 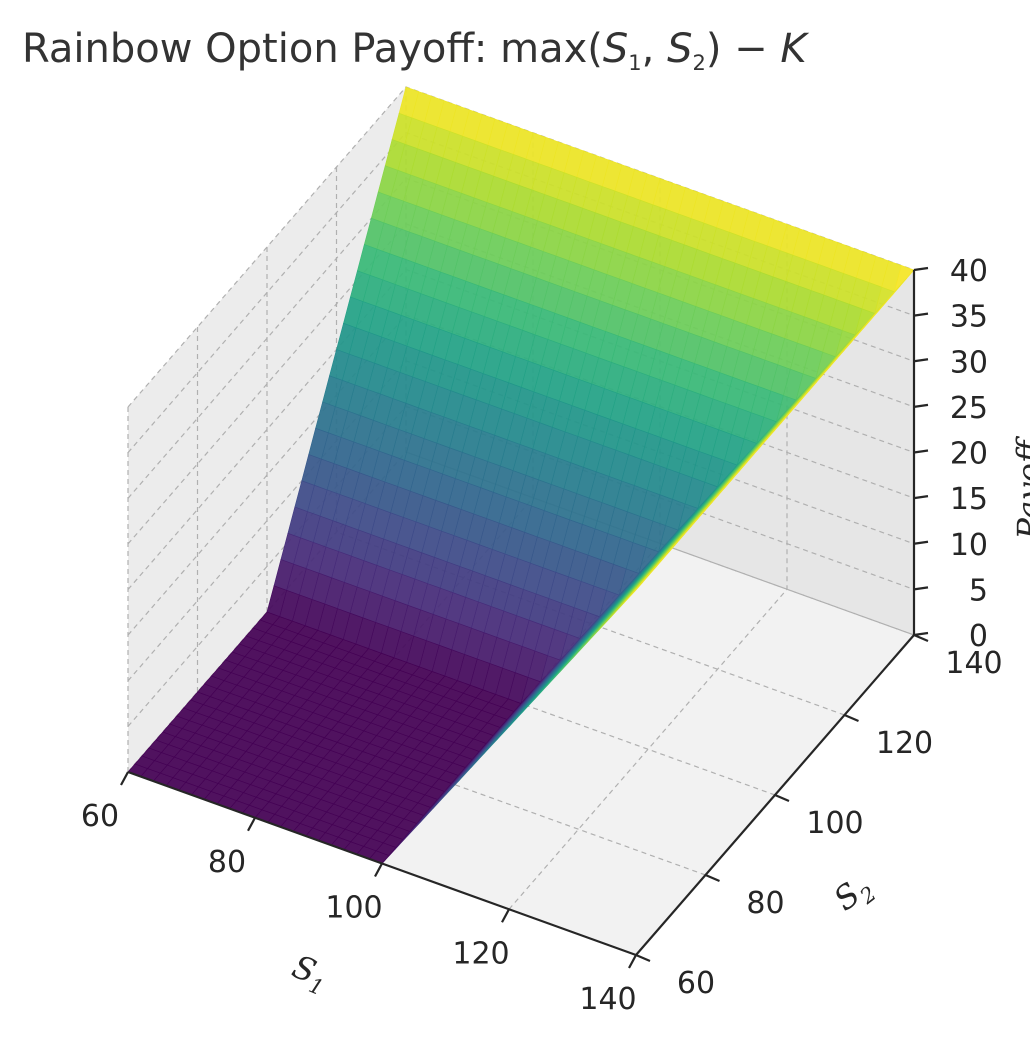 What do you see at coordinates (969, 454) in the screenshot?
I see `z-tick-label: 20` at bounding box center [969, 454].